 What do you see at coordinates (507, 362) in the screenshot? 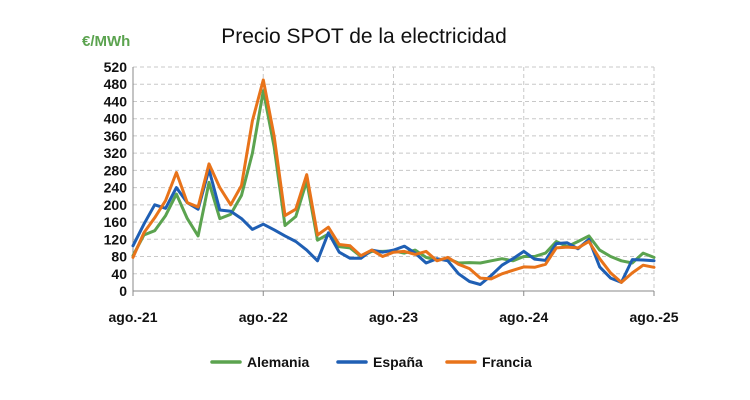
I see `legend-label: Francia` at bounding box center [507, 362].